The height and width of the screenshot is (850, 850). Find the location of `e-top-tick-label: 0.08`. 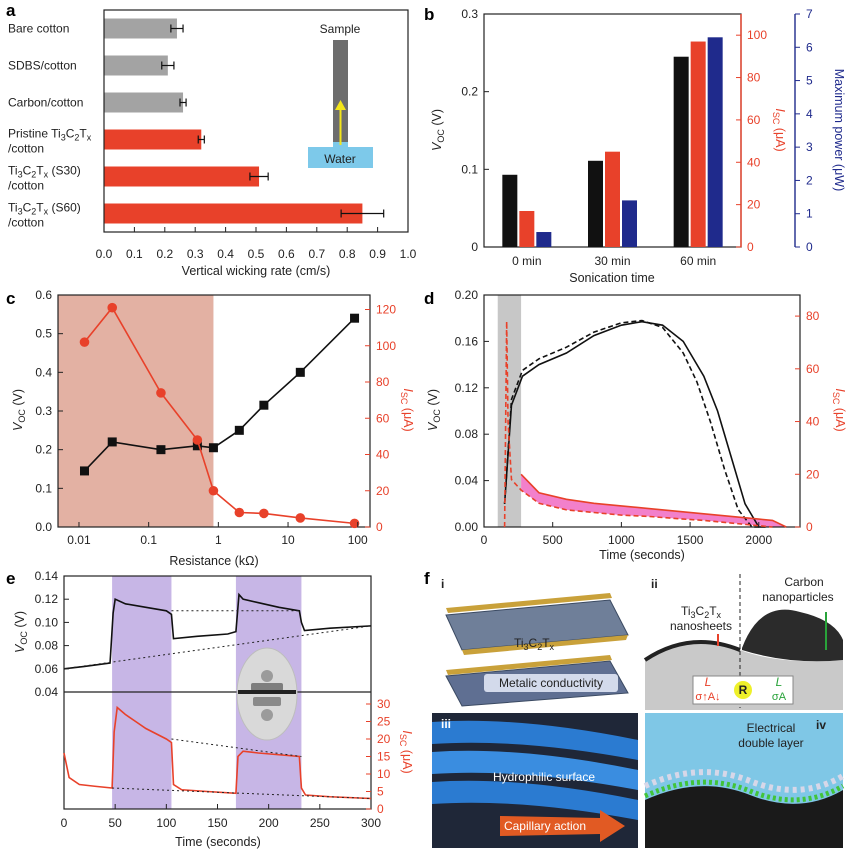

e-top-tick-label: 0.08 is located at coordinates (47, 646).